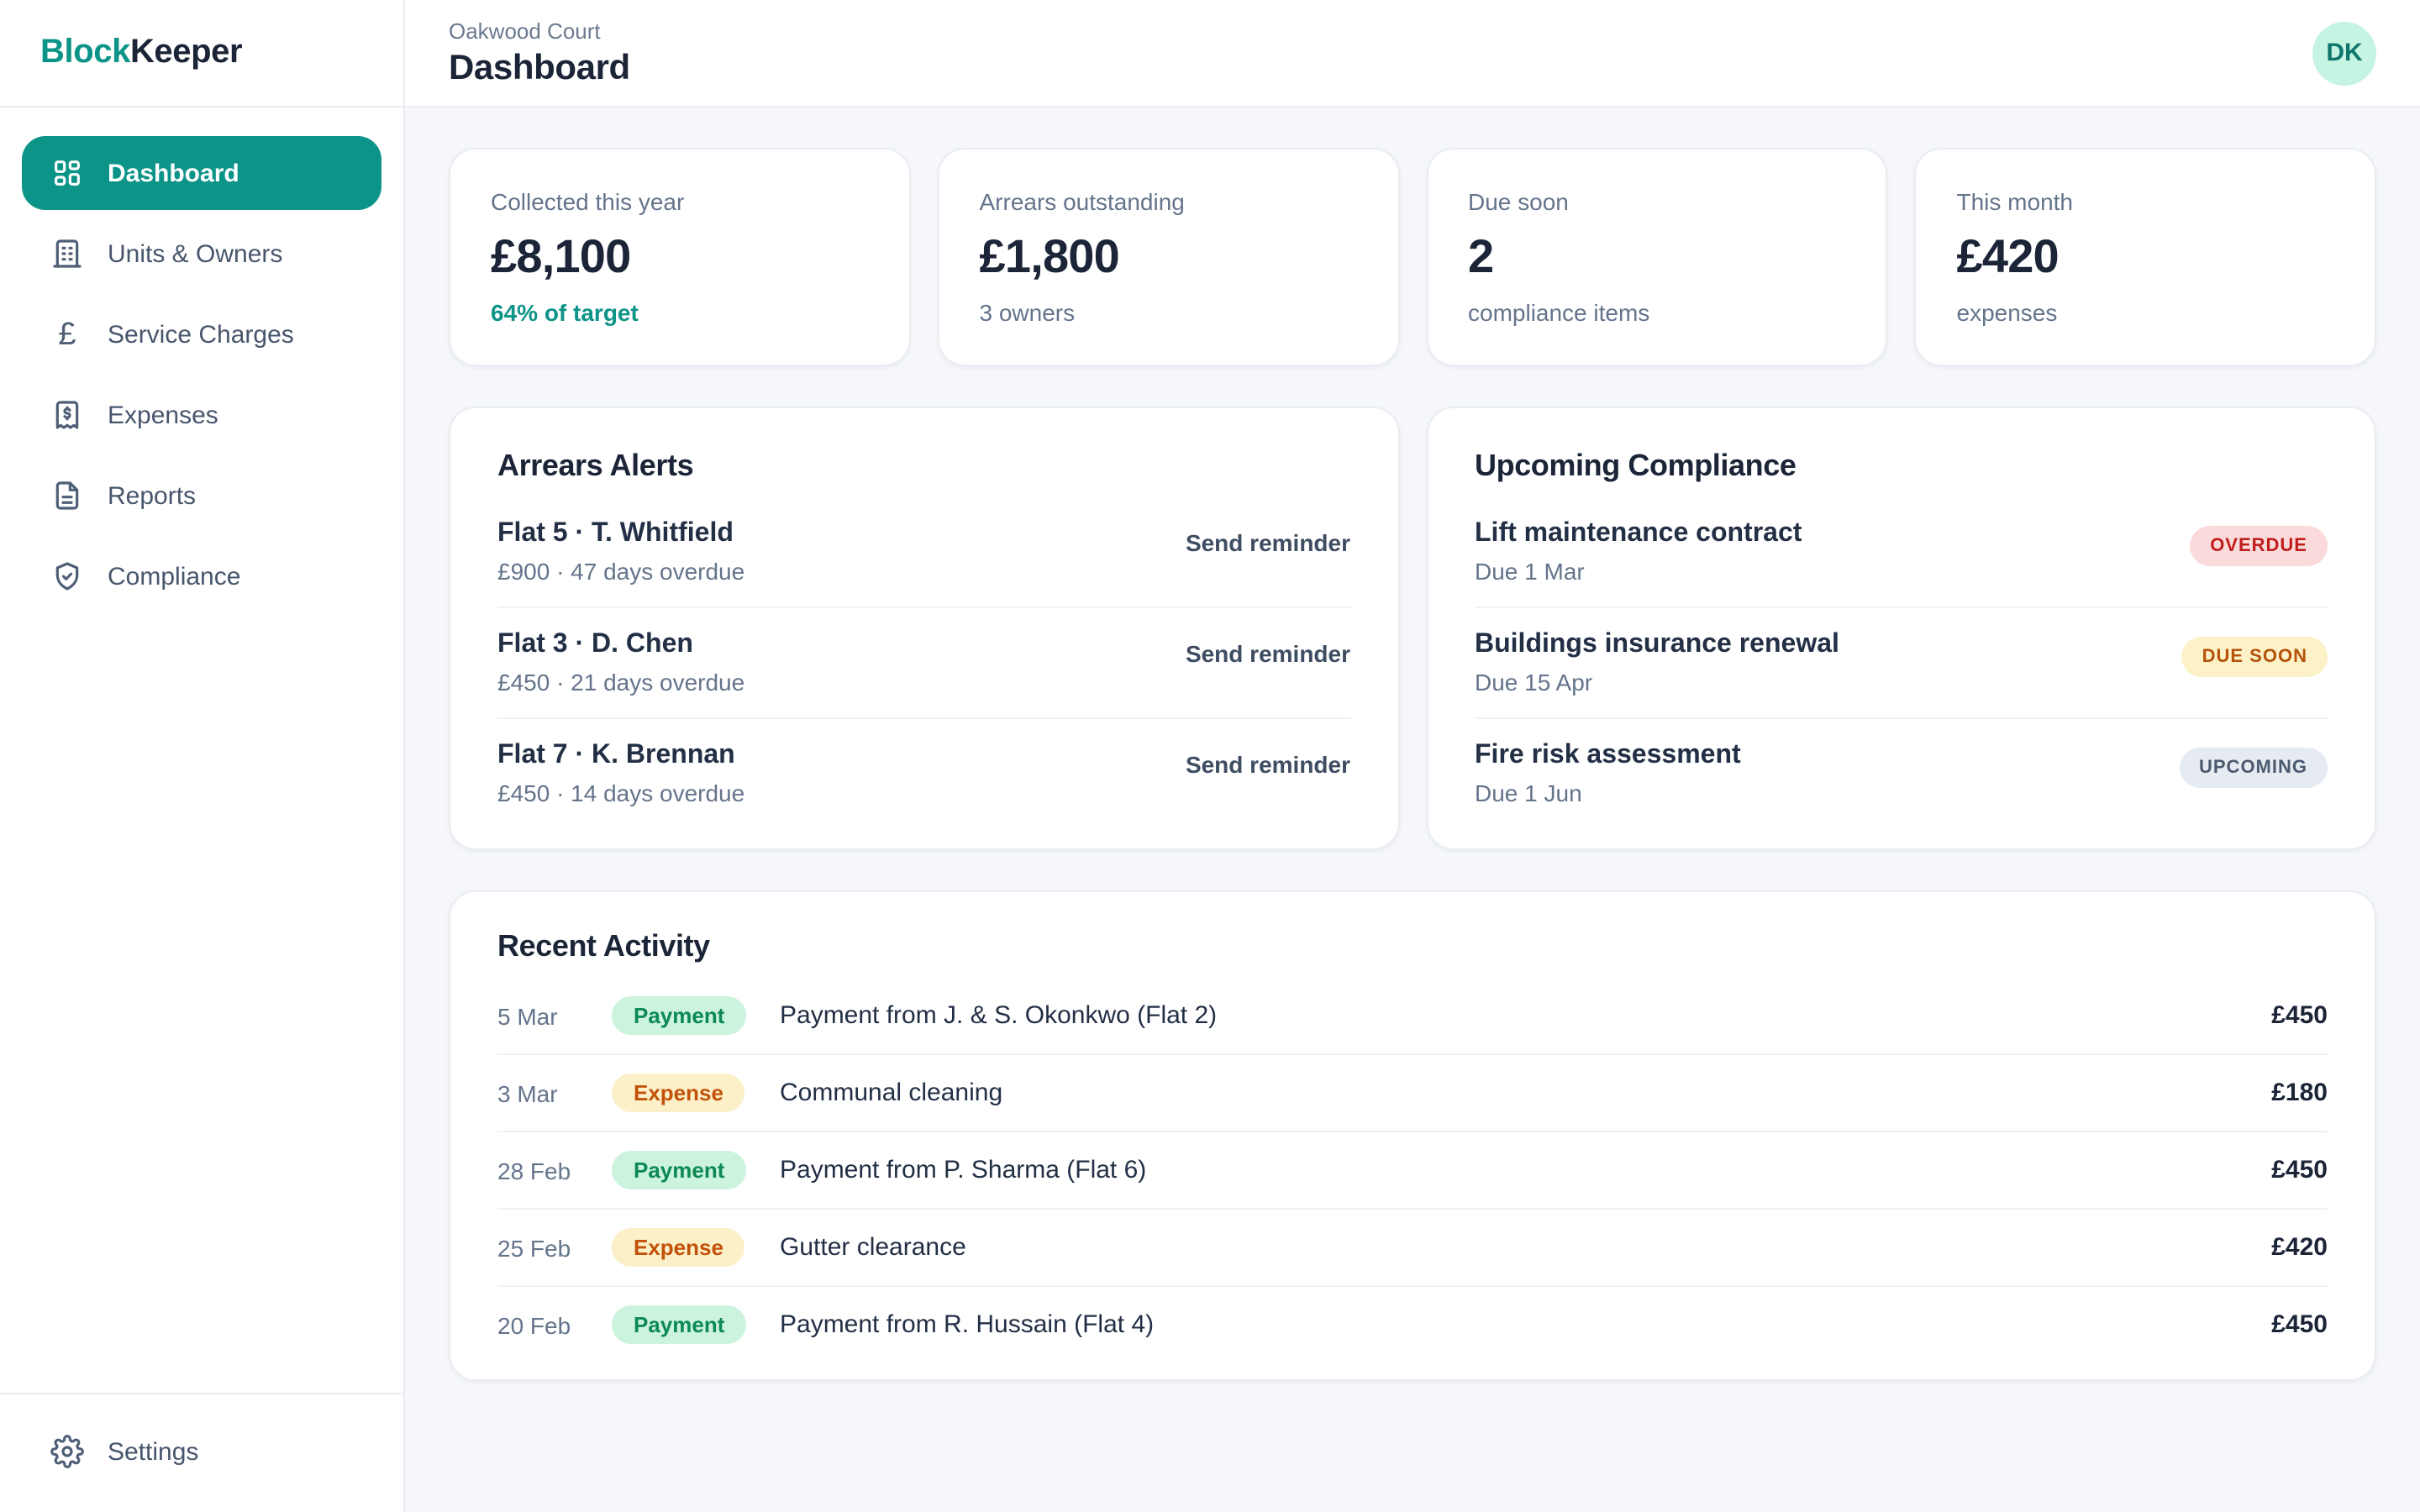 Image resolution: width=2420 pixels, height=1512 pixels. I want to click on receipt-icon, so click(67, 415).